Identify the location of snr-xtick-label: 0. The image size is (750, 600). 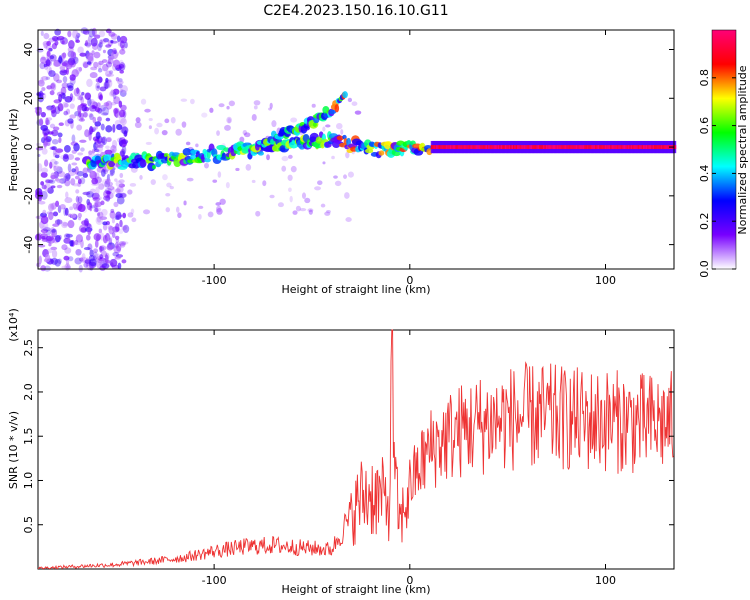
(409, 580).